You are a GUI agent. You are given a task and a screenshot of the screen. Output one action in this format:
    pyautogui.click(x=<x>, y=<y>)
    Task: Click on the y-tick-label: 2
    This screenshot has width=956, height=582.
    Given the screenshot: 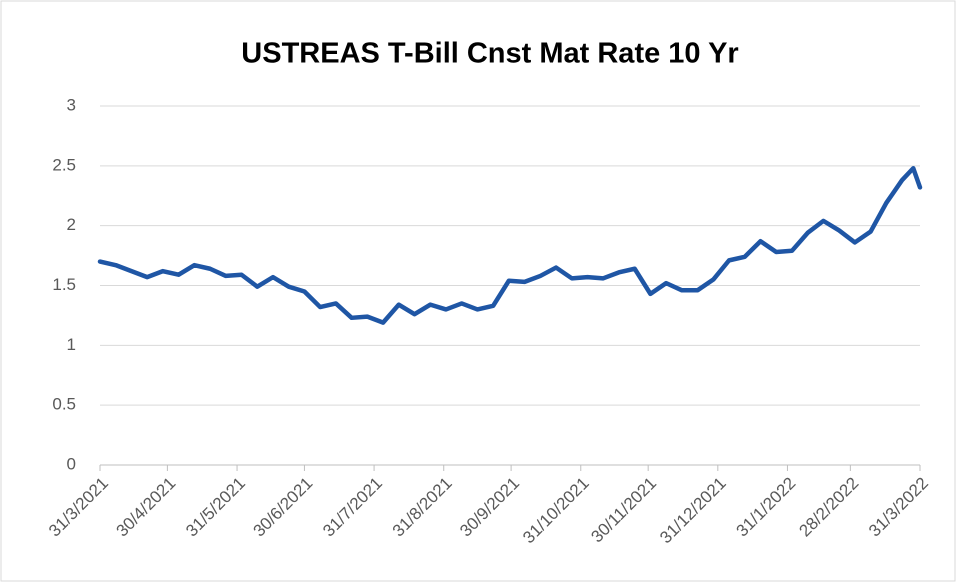 What is the action you would take?
    pyautogui.click(x=71, y=224)
    